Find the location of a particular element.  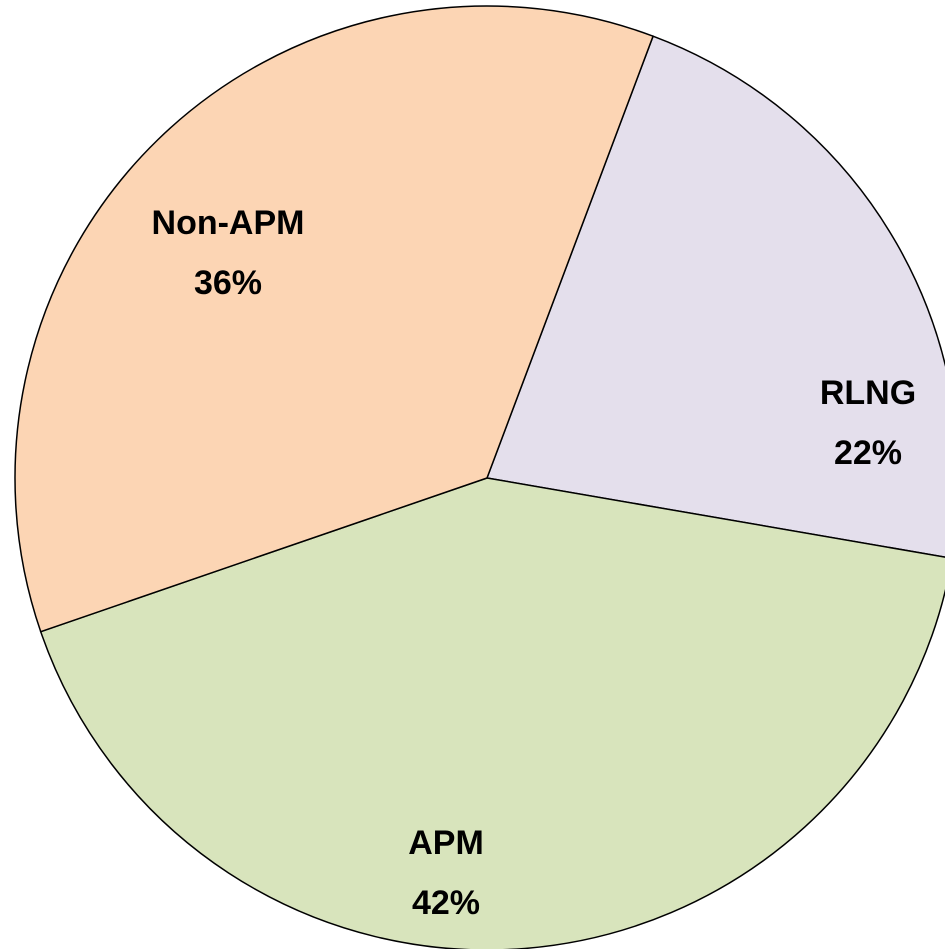

slice-label: RLNG is located at coordinates (868, 393).